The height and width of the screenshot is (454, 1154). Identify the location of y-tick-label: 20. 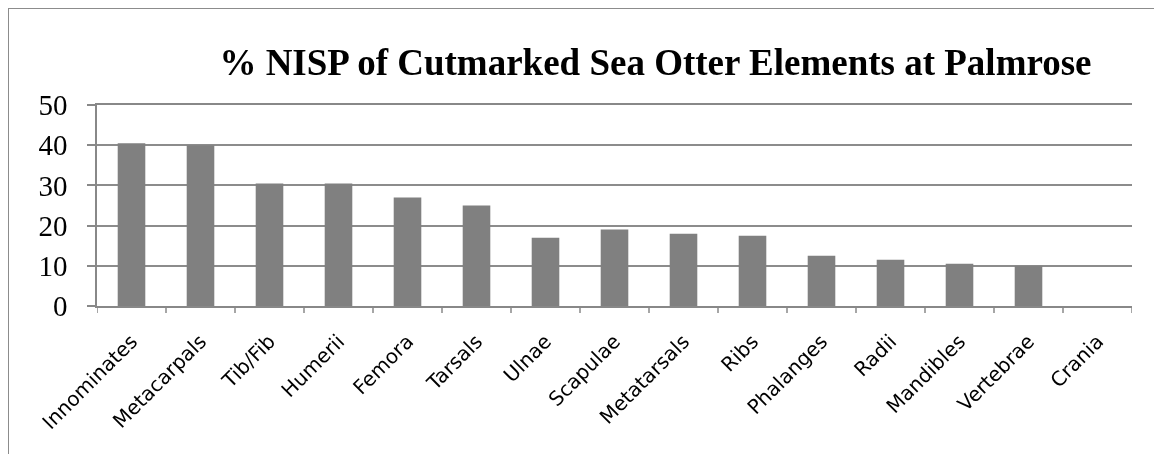
(53, 225).